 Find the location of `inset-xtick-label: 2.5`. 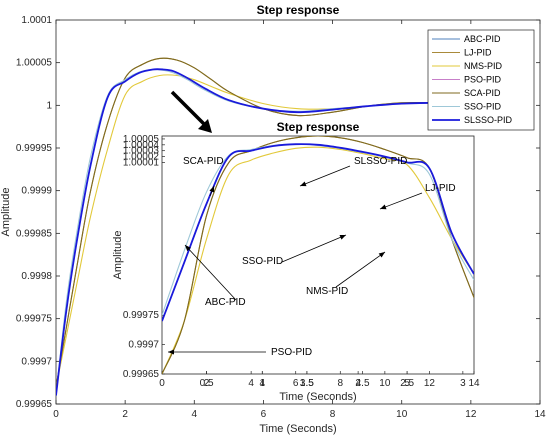

inset-xtick-label: 2.5 is located at coordinates (407, 383).